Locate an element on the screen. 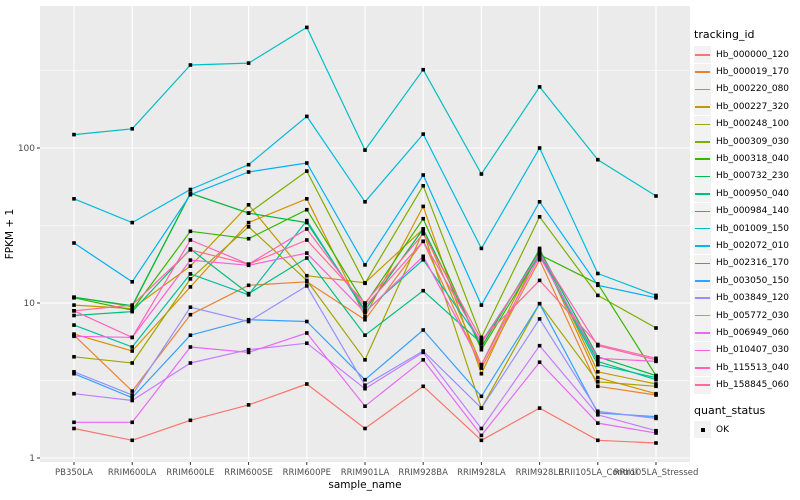 The image size is (800, 500). legend-title-tracking-id: tracking_id is located at coordinates (724, 34).